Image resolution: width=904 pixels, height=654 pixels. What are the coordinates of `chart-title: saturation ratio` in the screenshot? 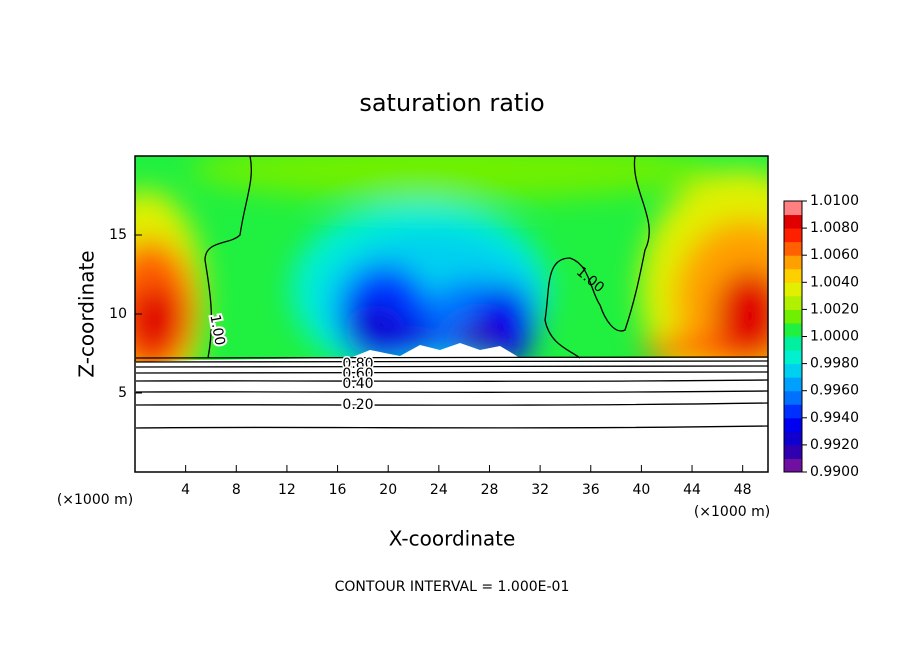 It's located at (451, 103).